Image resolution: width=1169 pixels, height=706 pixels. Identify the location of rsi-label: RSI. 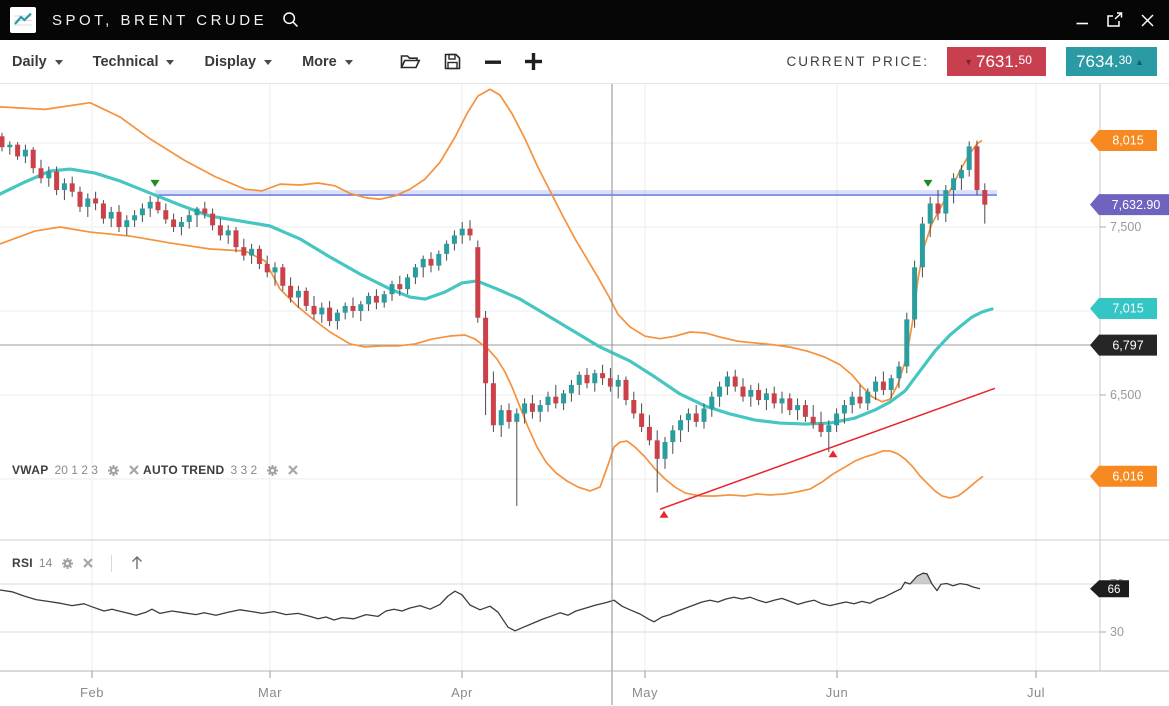
(22, 563).